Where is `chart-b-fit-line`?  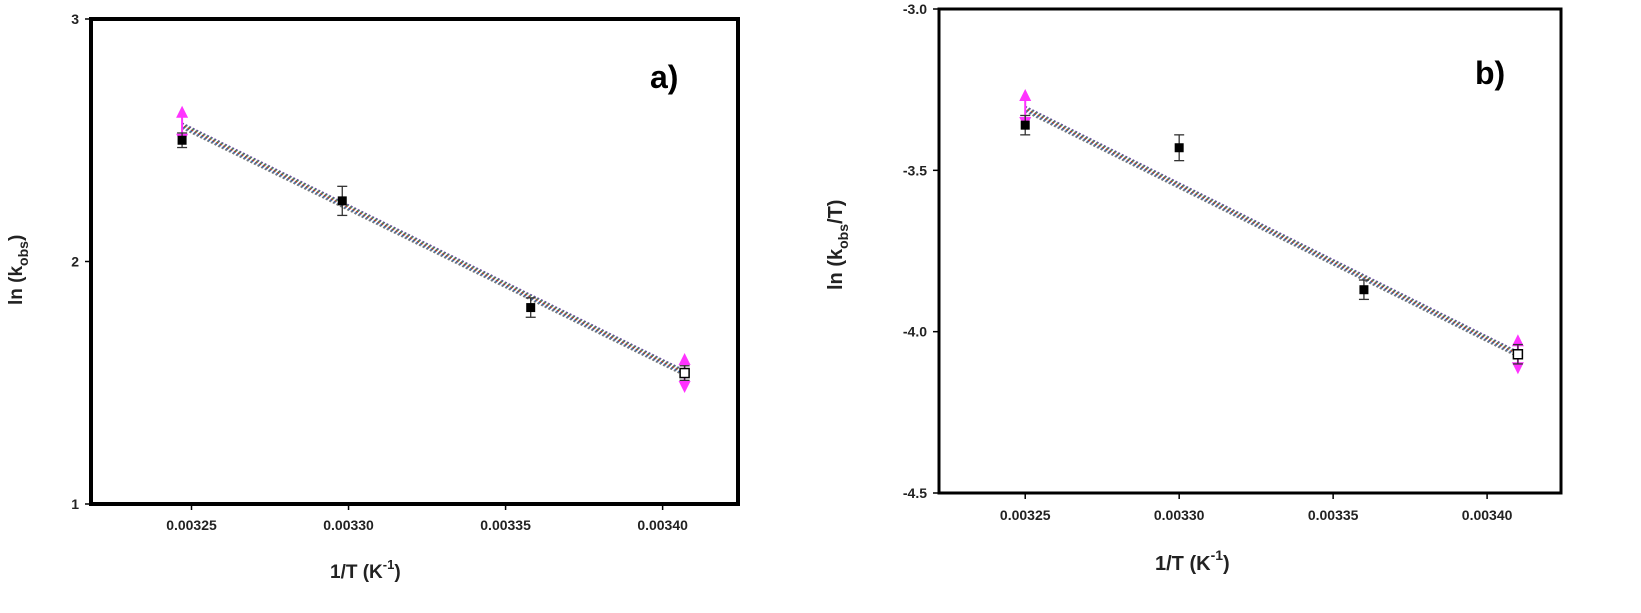 chart-b-fit-line is located at coordinates (1271, 231).